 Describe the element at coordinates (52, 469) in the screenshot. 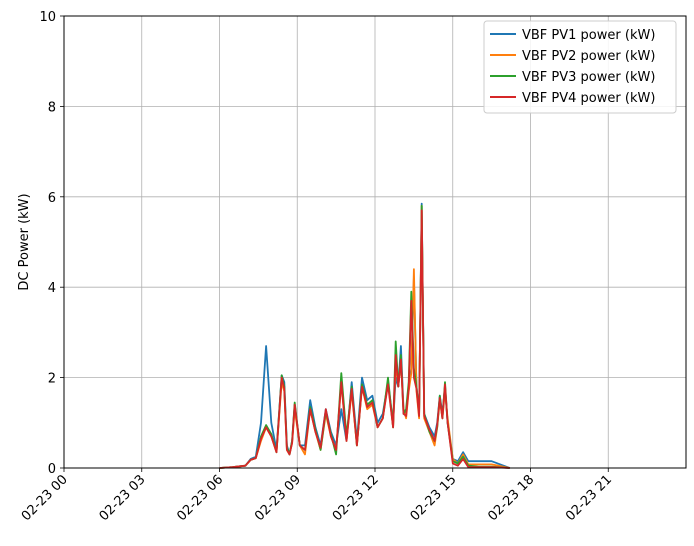

I see `y-tick-label: 0` at that location.